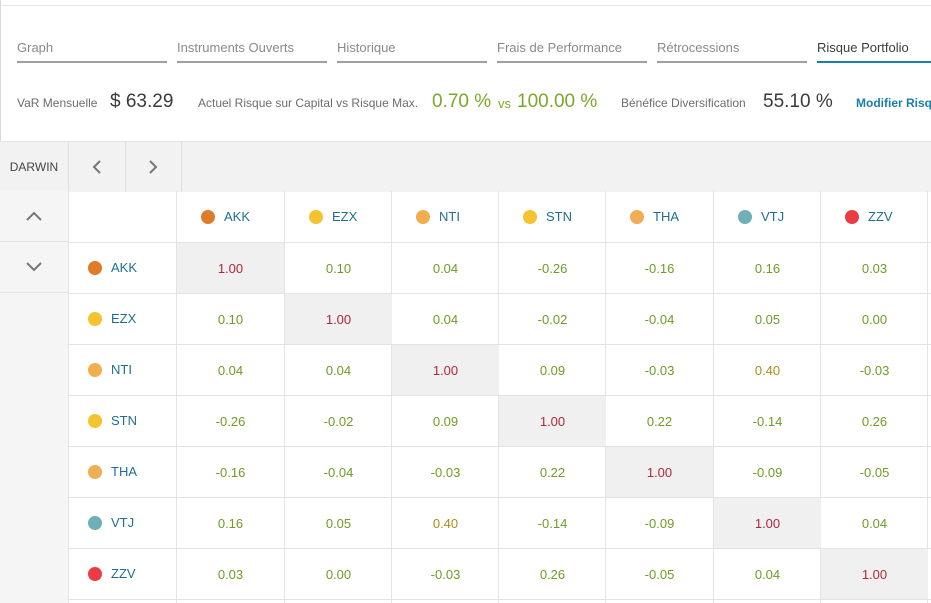  I want to click on column-header-zzv: ZZV, so click(869, 216).